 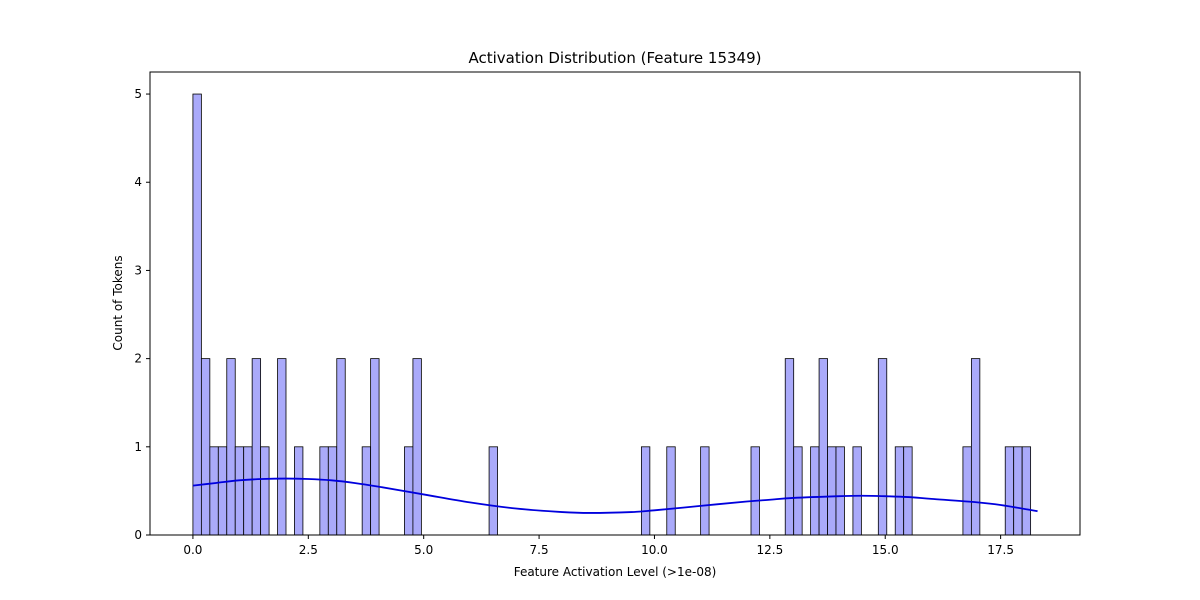 What do you see at coordinates (142, 314) in the screenshot?
I see `y-axis-ticks: 0 1 2 3 4 5` at bounding box center [142, 314].